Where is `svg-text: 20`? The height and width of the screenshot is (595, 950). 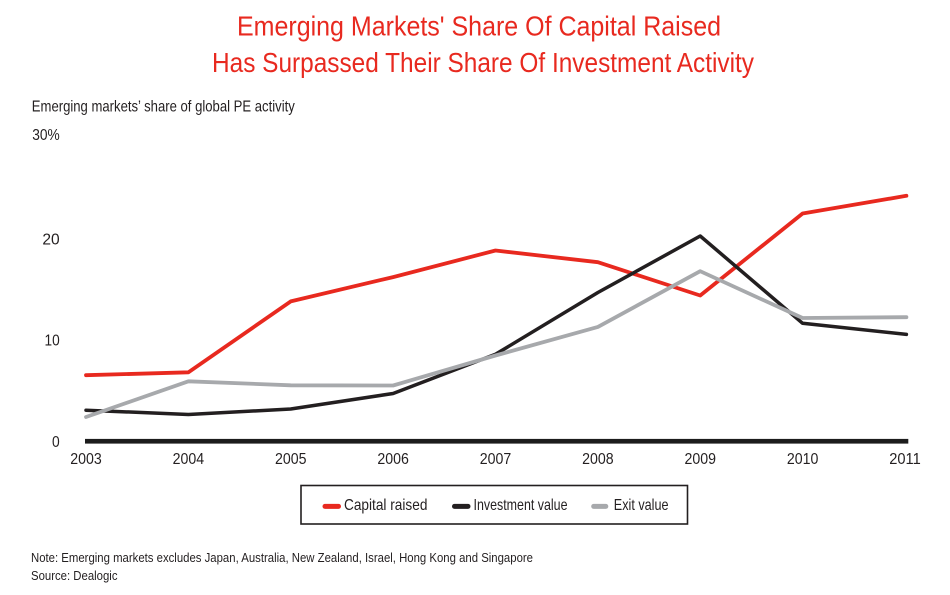
svg-text: 20 is located at coordinates (50, 239).